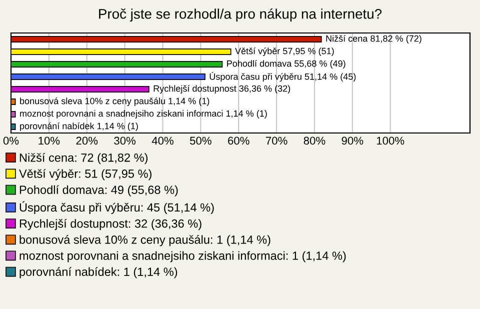 Image resolution: width=480 pixels, height=309 pixels. What do you see at coordinates (286, 64) in the screenshot?
I see `data-label: Pohodlí domava 55,68 % (49)` at bounding box center [286, 64].